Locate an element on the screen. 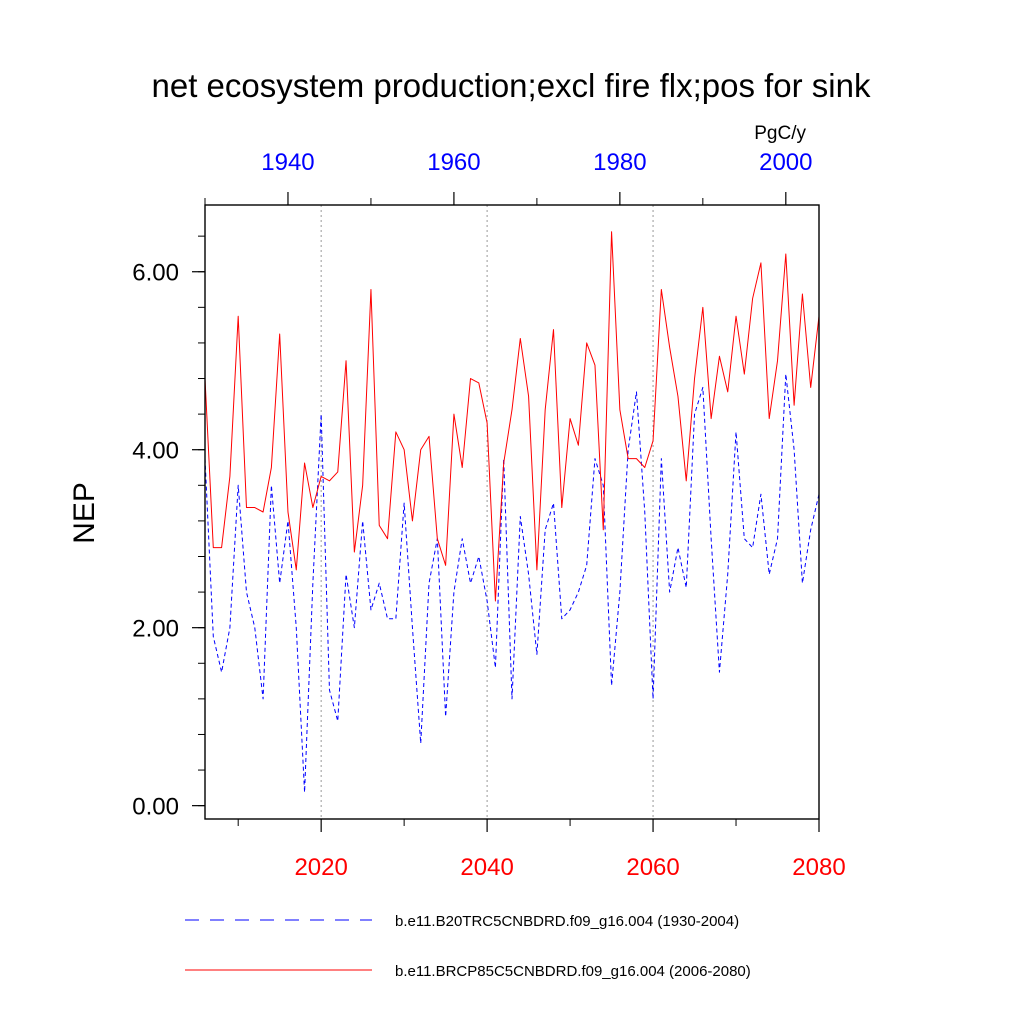 Image resolution: width=1024 pixels, height=1024 pixels. y-tick-label: 6.00 is located at coordinates (155, 273).